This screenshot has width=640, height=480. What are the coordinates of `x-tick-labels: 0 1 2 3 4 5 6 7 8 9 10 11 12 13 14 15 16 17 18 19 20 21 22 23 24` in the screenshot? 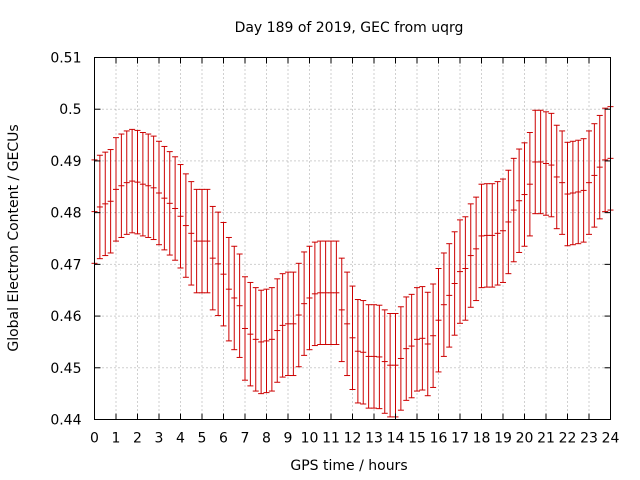 It's located at (354, 439).